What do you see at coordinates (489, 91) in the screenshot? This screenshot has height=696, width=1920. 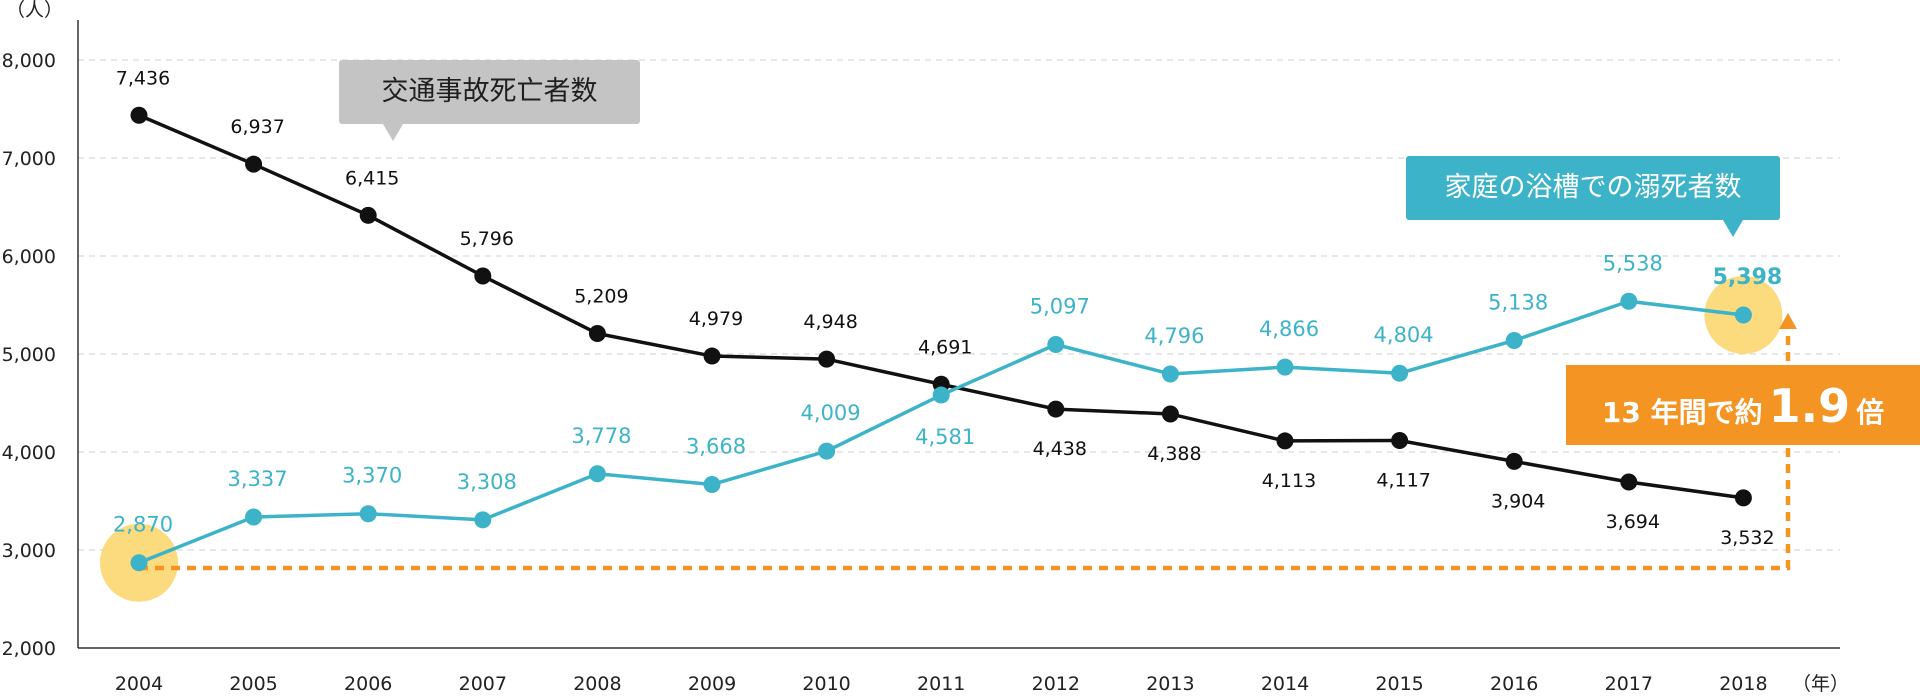 I see `traffic-deaths-callout-text: 交通事故死亡者数` at bounding box center [489, 91].